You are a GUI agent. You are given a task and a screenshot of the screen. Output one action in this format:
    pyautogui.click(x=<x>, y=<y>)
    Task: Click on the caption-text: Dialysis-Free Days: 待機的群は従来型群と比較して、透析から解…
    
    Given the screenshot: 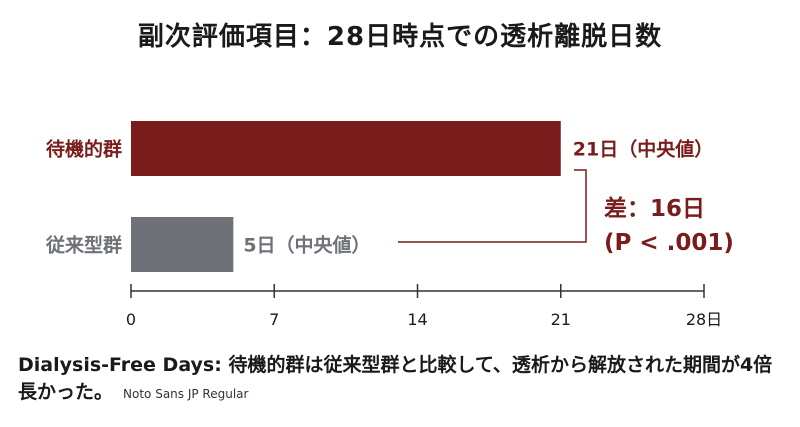 What is the action you would take?
    pyautogui.click(x=395, y=378)
    